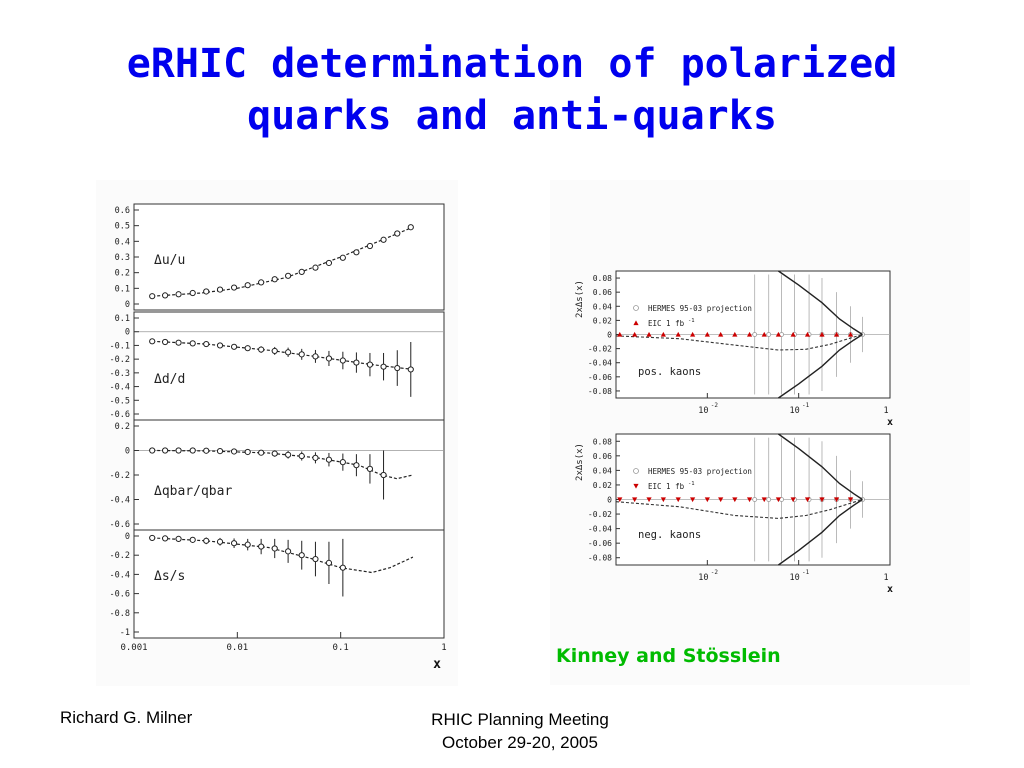 This screenshot has height=768, width=1024. I want to click on legend-hermes-marker, so click(636, 308).